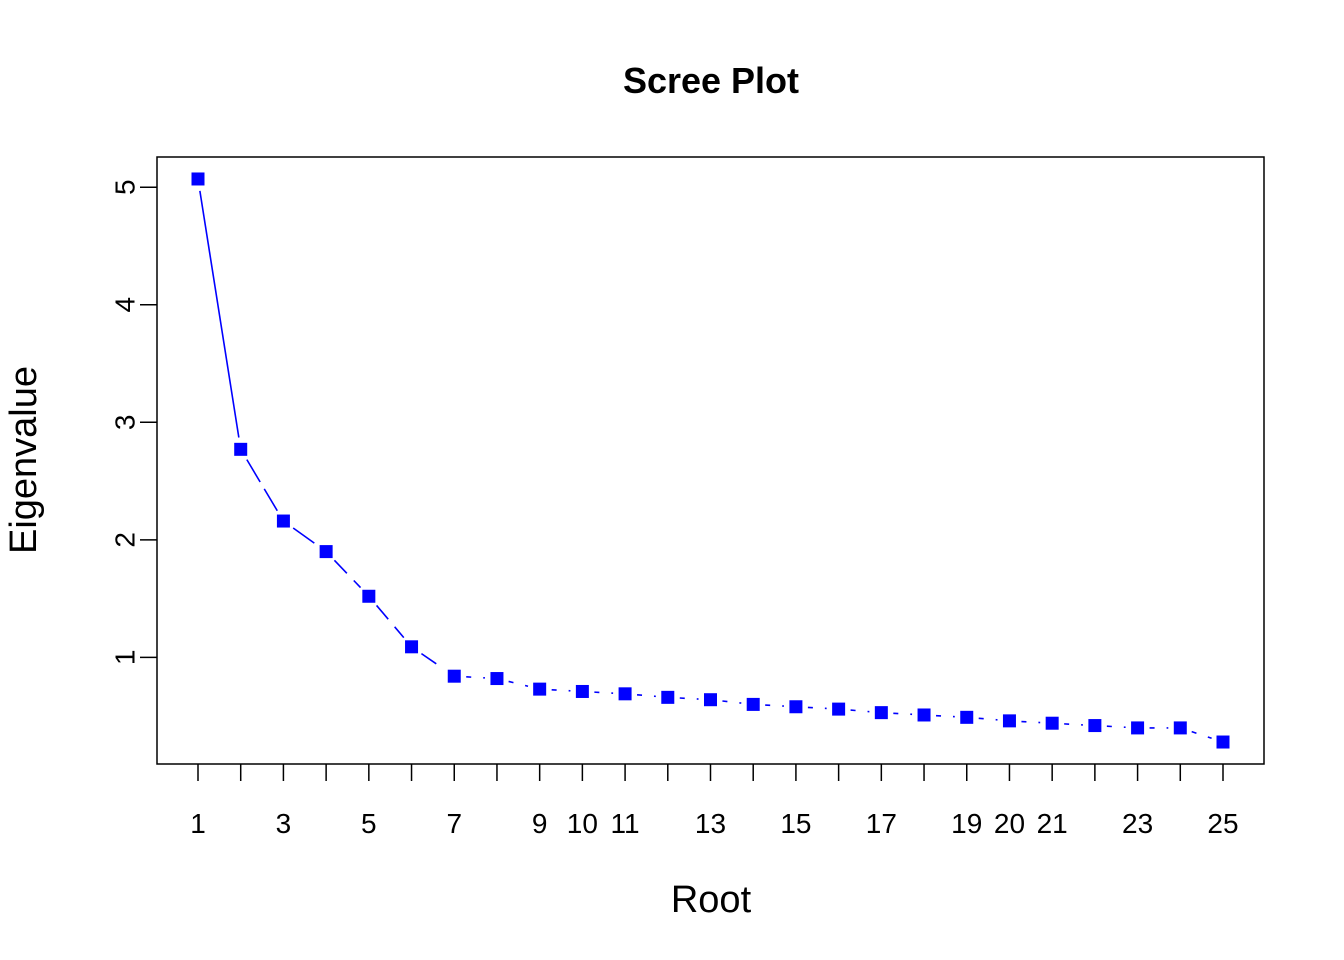 This screenshot has width=1344, height=960. I want to click on x-tick-label: 19, so click(966, 823).